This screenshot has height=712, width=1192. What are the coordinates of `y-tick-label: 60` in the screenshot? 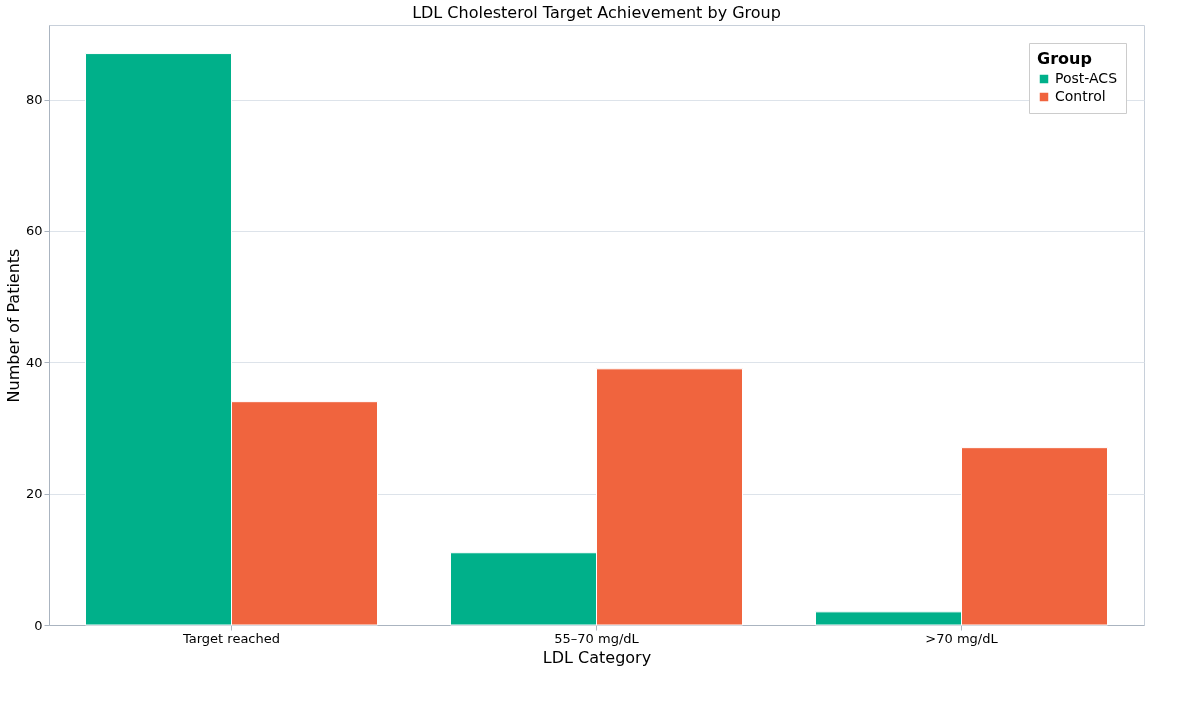 It's located at (34, 231).